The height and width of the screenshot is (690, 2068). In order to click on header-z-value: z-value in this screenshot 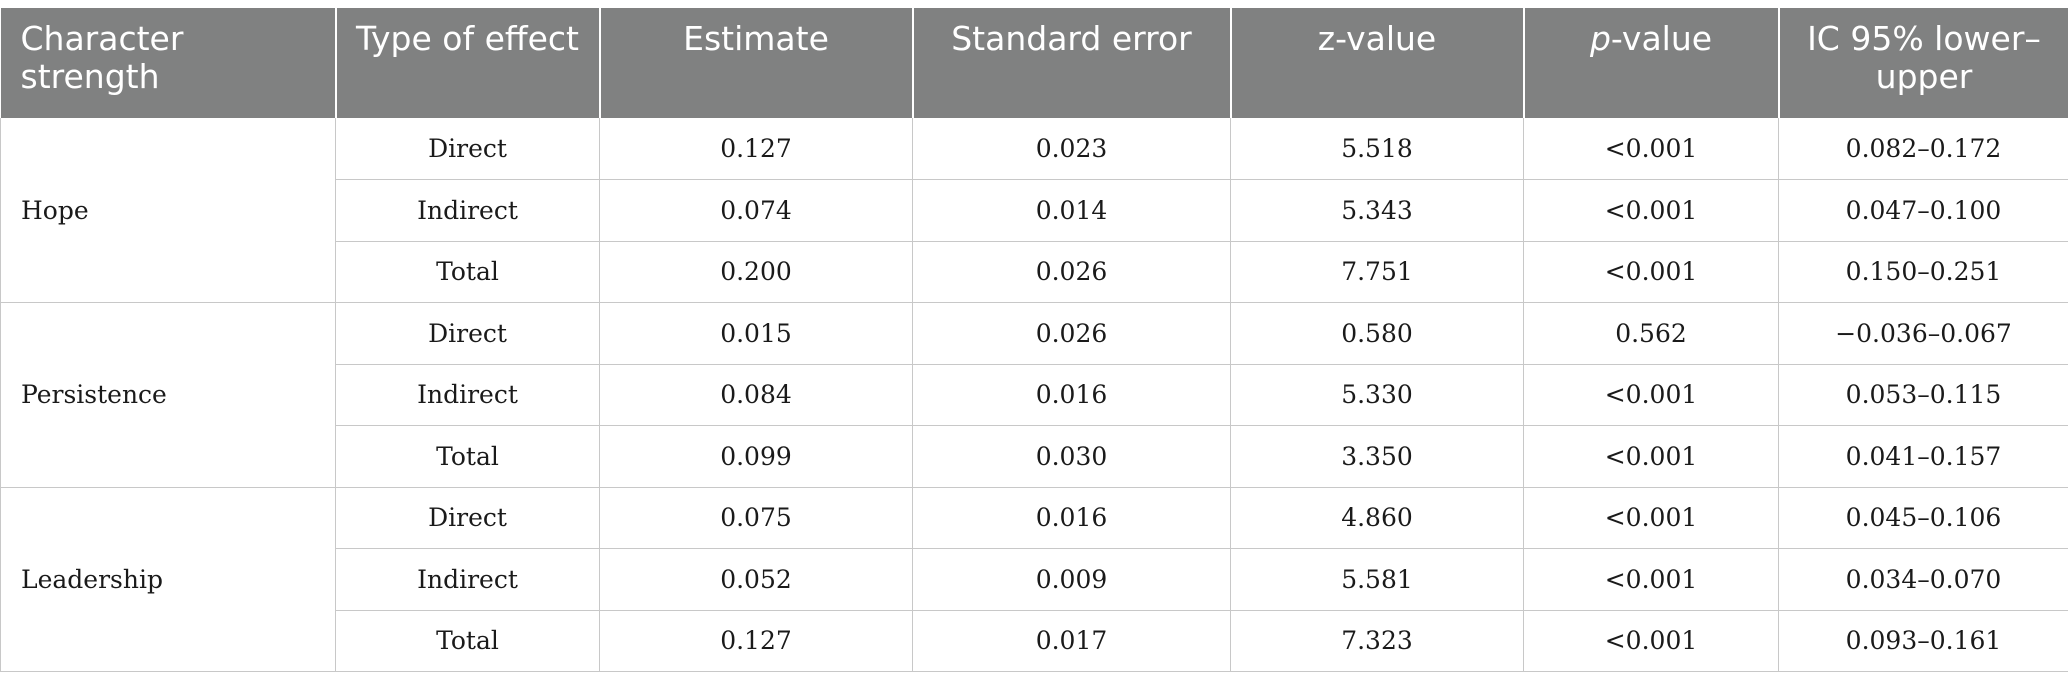, I will do `click(1376, 63)`.